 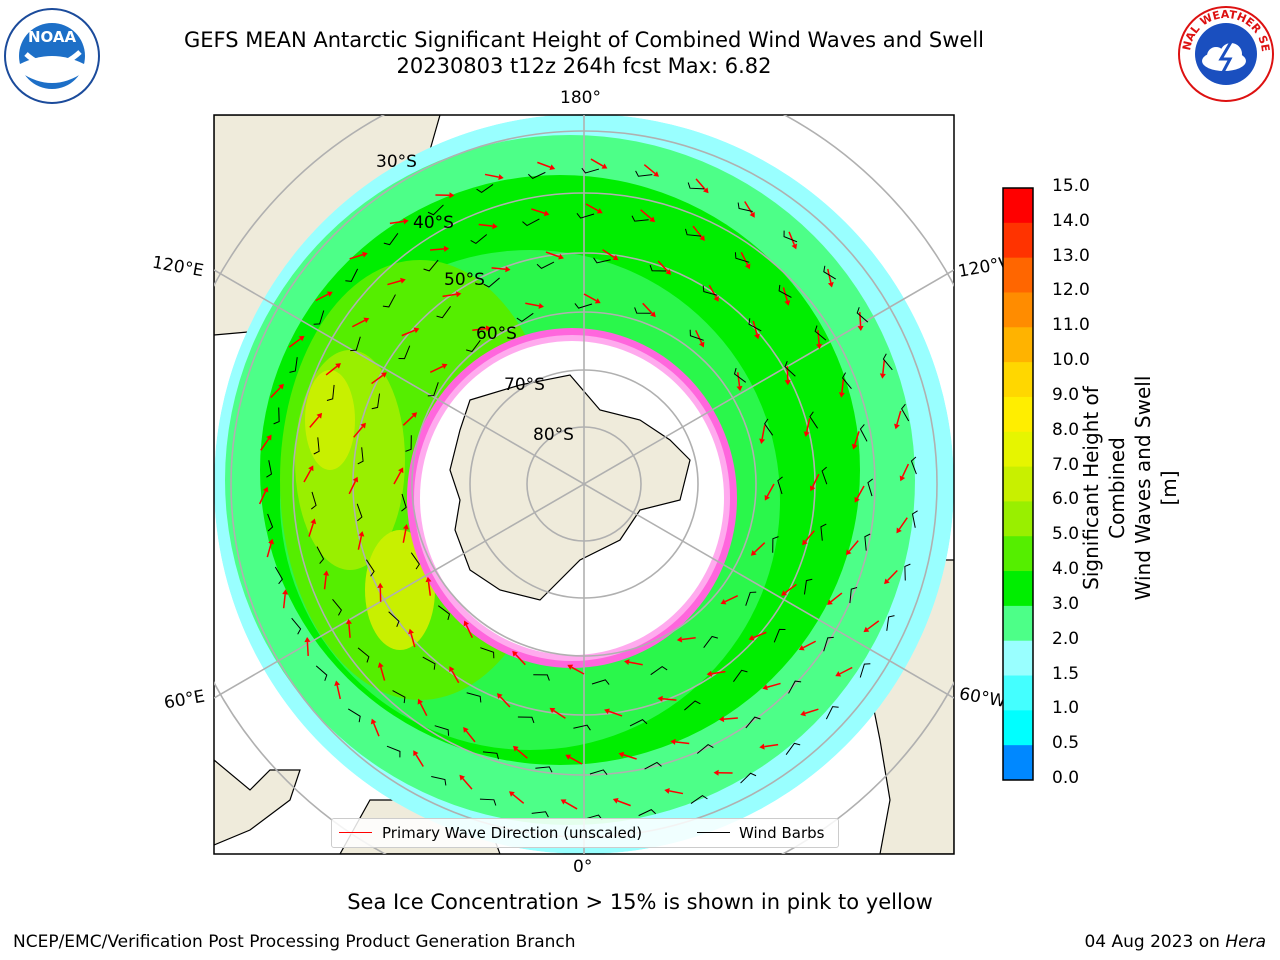 What do you see at coordinates (1071, 186) in the screenshot?
I see `colorbar-tick-label: 15.0` at bounding box center [1071, 186].